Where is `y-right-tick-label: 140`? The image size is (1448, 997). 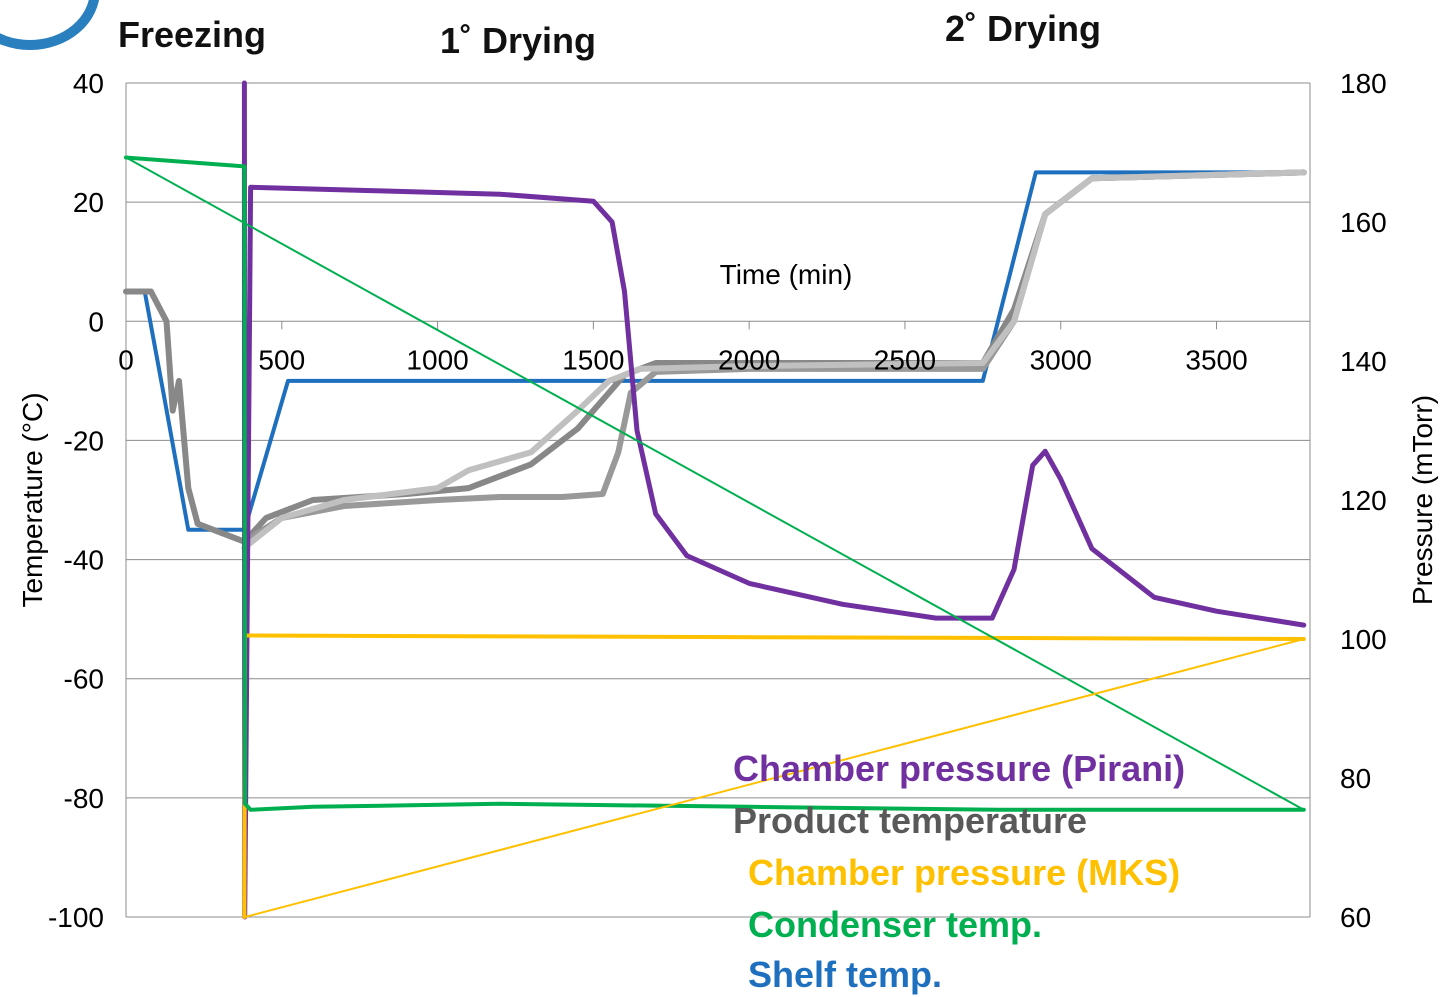 y-right-tick-label: 140 is located at coordinates (1363, 361).